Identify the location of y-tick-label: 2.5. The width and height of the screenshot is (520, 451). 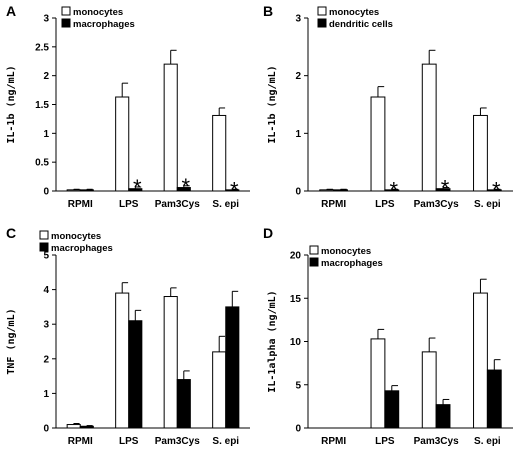
(42, 47).